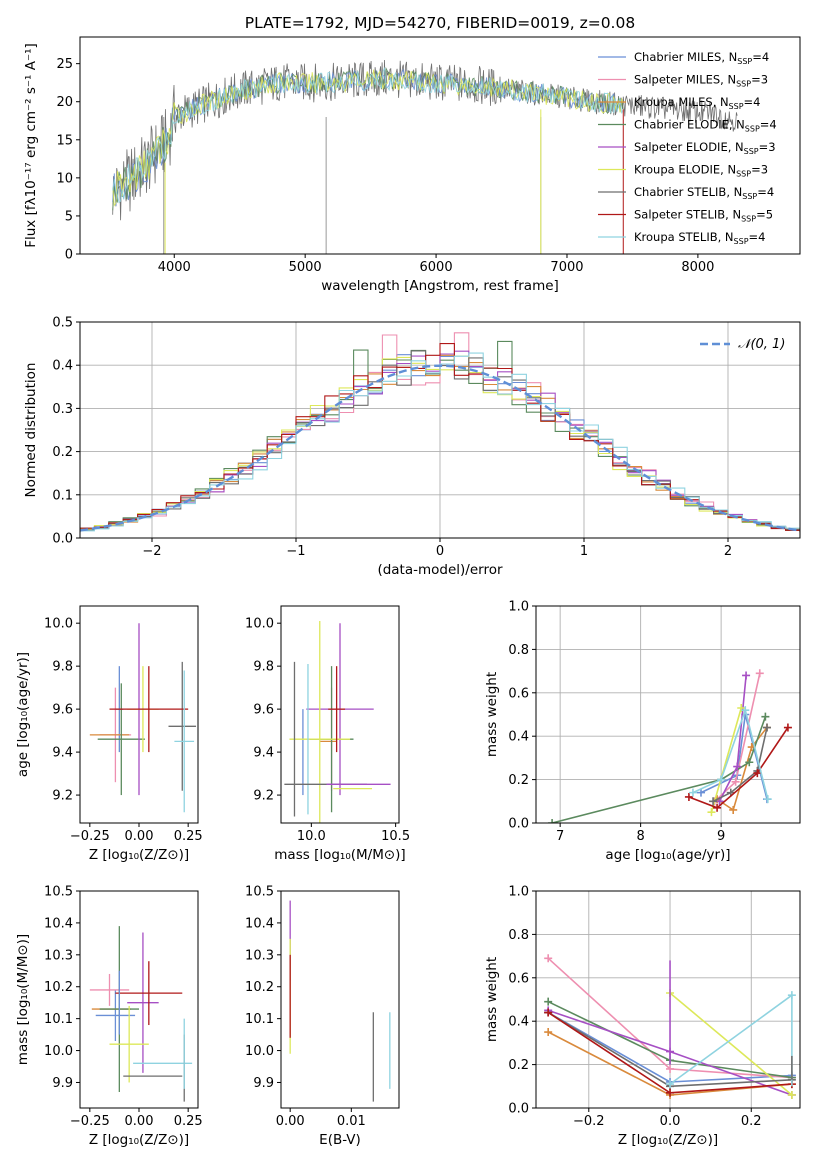 This screenshot has width=819, height=1170. What do you see at coordinates (705, 148) in the screenshot?
I see `legend-label: Salpeter ELODIE, NSSP=3` at bounding box center [705, 148].